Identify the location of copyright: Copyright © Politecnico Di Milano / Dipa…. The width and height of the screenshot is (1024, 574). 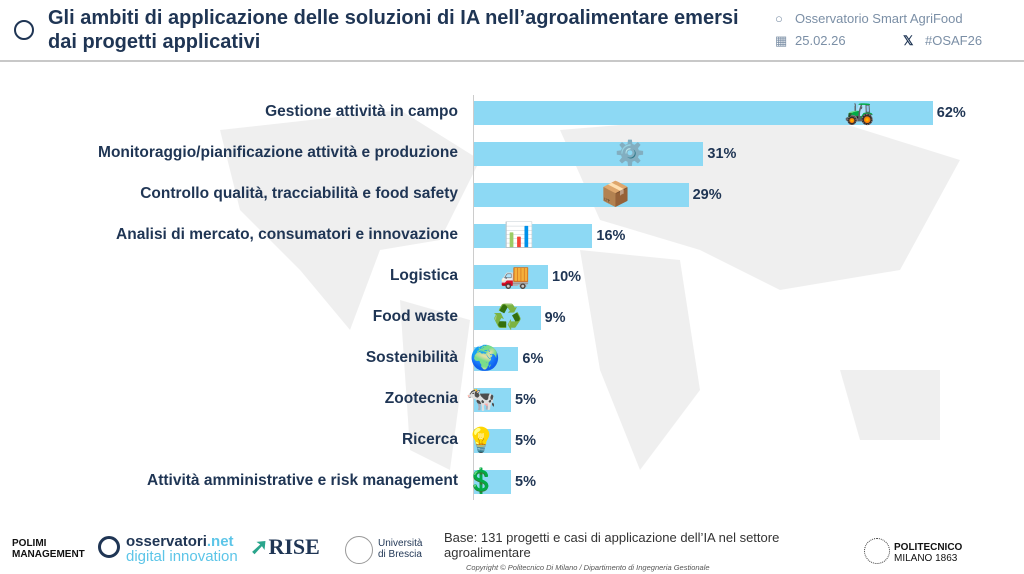
(588, 567).